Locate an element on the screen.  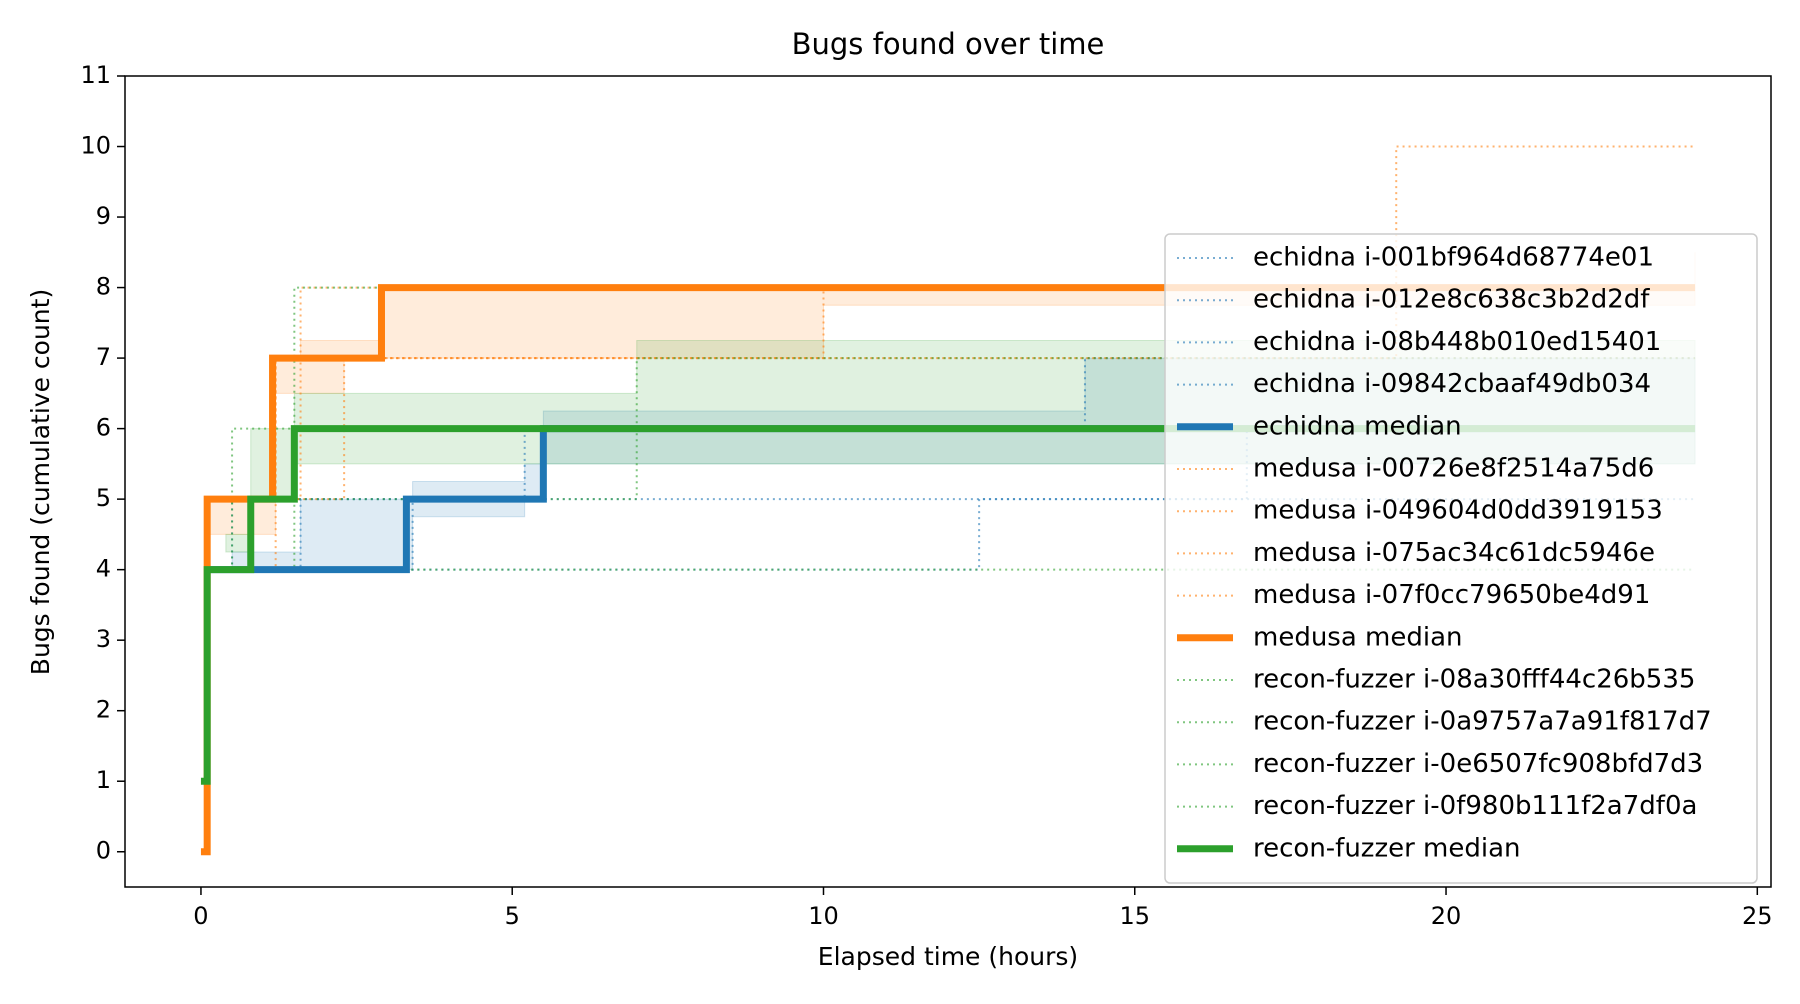
y-tick-label: 0 is located at coordinates (103, 851).